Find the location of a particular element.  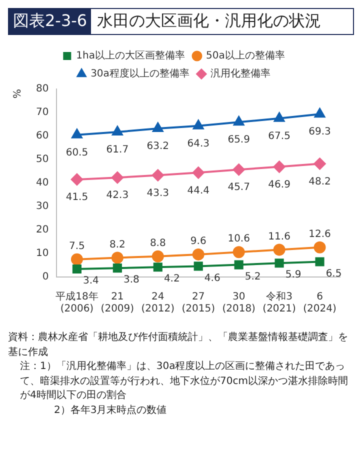

text: 資料：農林水産省「耕地及び作付面積統計」、「農業基盤情報基礎調査」を基に作成 is located at coordinates (178, 345).